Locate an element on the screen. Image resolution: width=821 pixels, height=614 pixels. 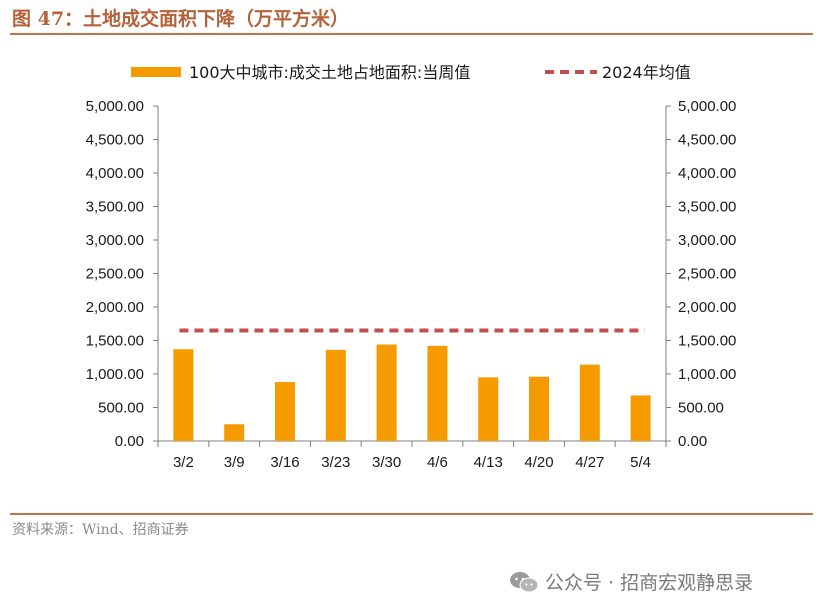
y-tick-label-left: 1,000.00 is located at coordinates (115, 374).